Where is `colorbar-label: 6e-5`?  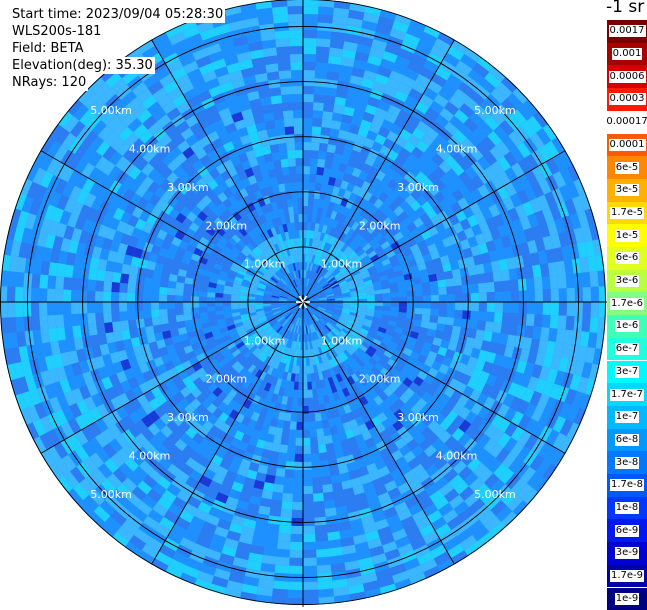
colorbar-label: 6e-5 is located at coordinates (627, 168).